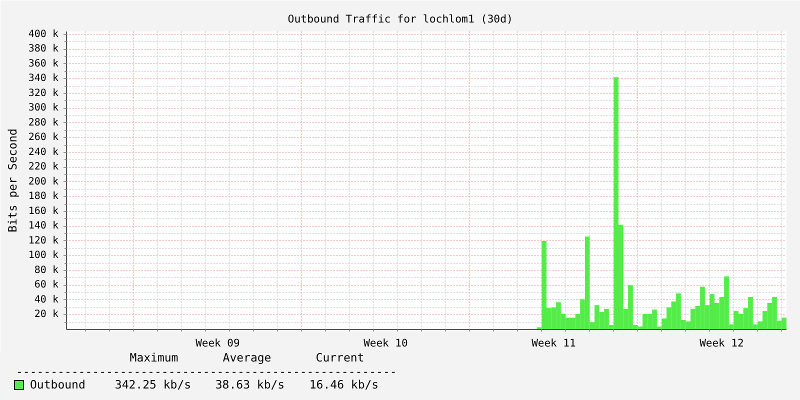  I want to click on y-tick-label: 280 k, so click(43, 122).